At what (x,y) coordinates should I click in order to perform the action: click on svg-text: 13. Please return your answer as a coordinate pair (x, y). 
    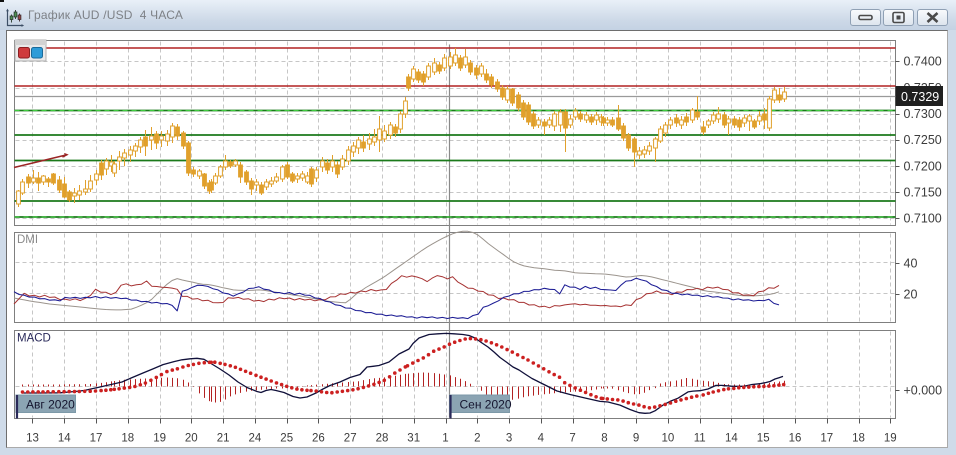
    Looking at the image, I should click on (32, 439).